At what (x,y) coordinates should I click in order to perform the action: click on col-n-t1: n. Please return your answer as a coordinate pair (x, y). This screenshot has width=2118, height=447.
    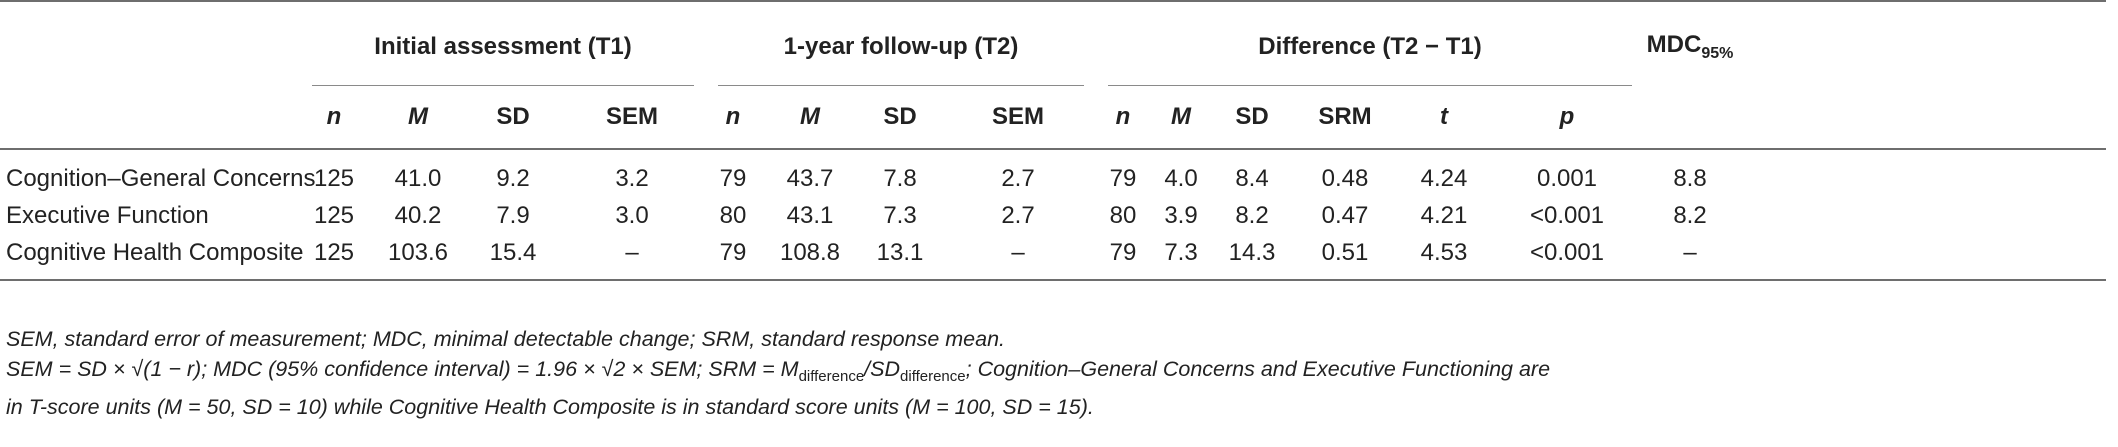
    Looking at the image, I should click on (334, 116).